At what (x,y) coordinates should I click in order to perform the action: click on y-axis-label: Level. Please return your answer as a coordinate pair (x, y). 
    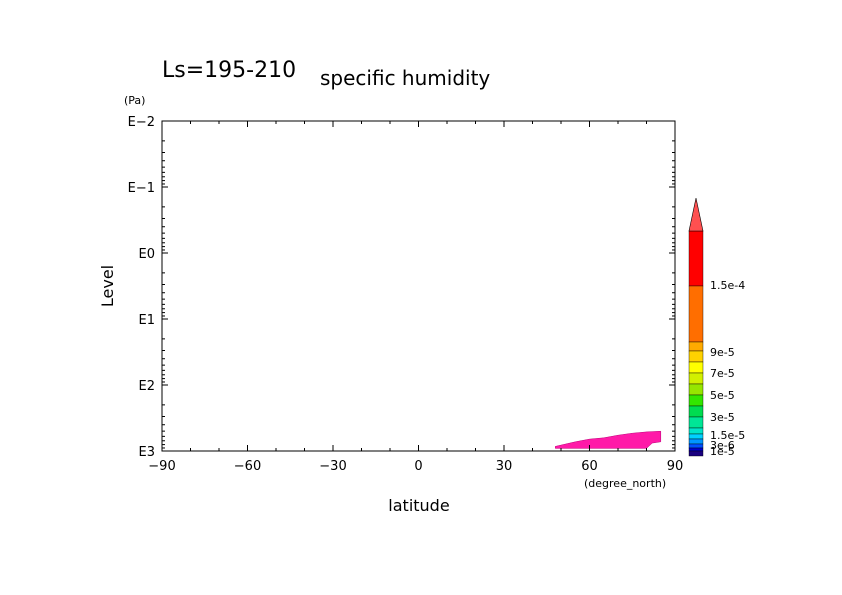
    Looking at the image, I should click on (107, 286).